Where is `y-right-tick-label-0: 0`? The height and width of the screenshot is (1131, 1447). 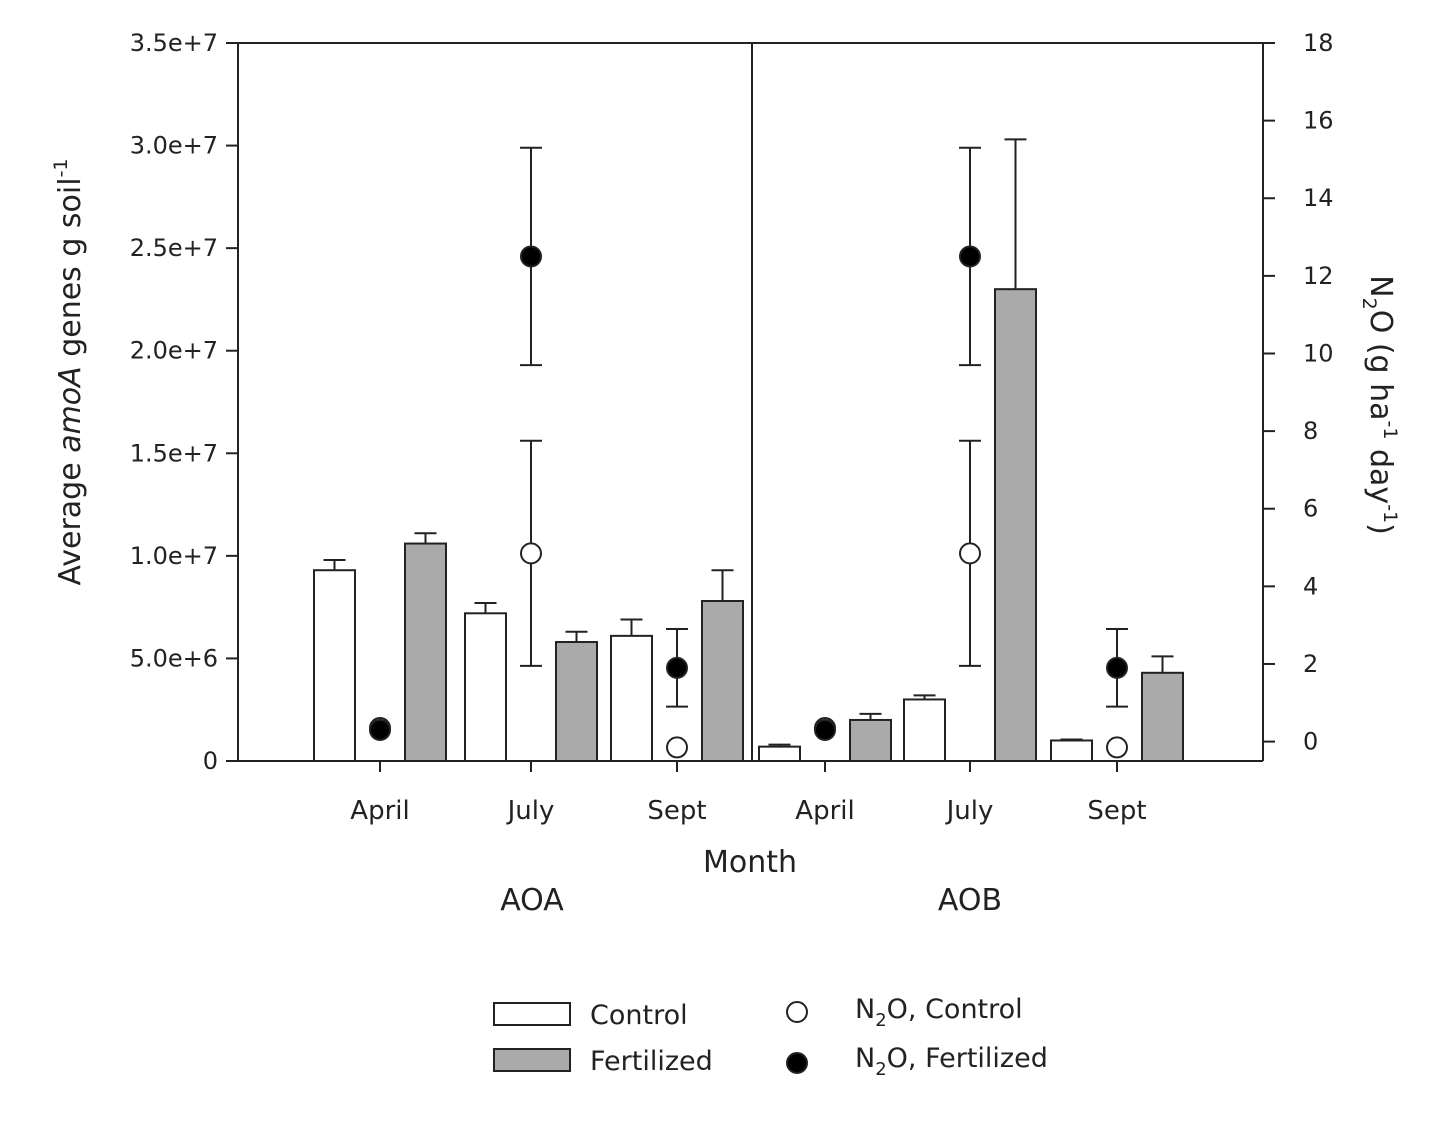
y-right-tick-label-0: 0 is located at coordinates (1310, 742).